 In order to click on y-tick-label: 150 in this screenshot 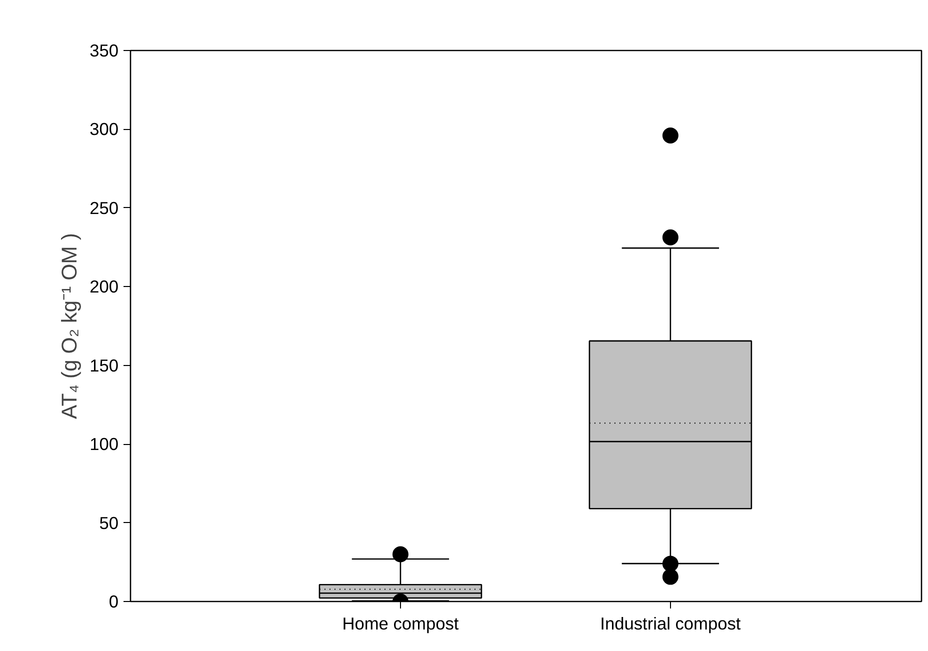, I will do `click(104, 365)`.